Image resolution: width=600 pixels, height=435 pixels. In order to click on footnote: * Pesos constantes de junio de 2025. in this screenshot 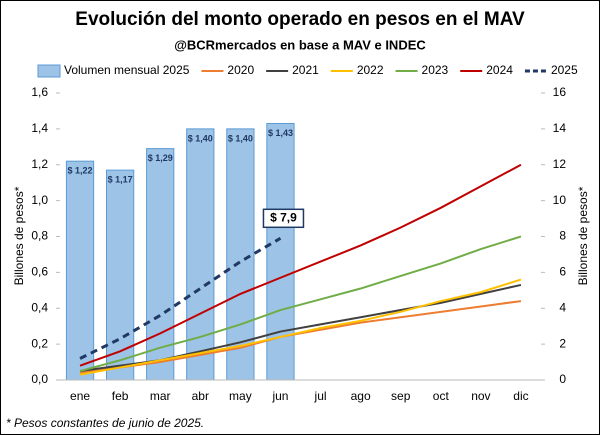, I will do `click(105, 423)`.